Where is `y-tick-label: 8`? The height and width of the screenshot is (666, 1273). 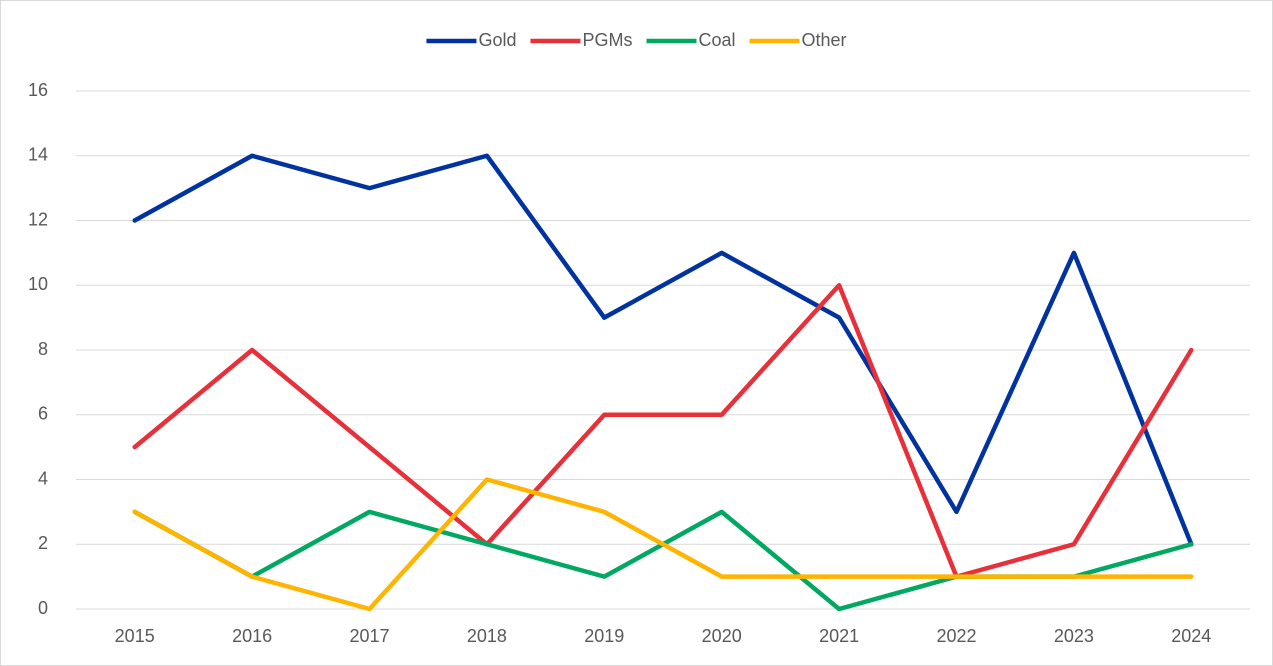 y-tick-label: 8 is located at coordinates (43, 349).